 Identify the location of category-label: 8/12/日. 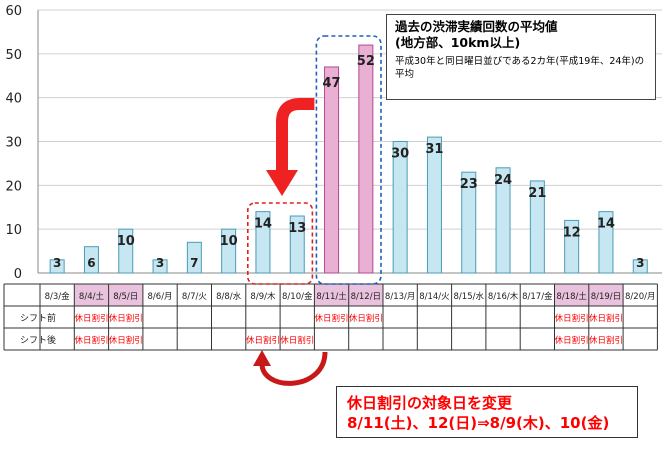
(366, 297).